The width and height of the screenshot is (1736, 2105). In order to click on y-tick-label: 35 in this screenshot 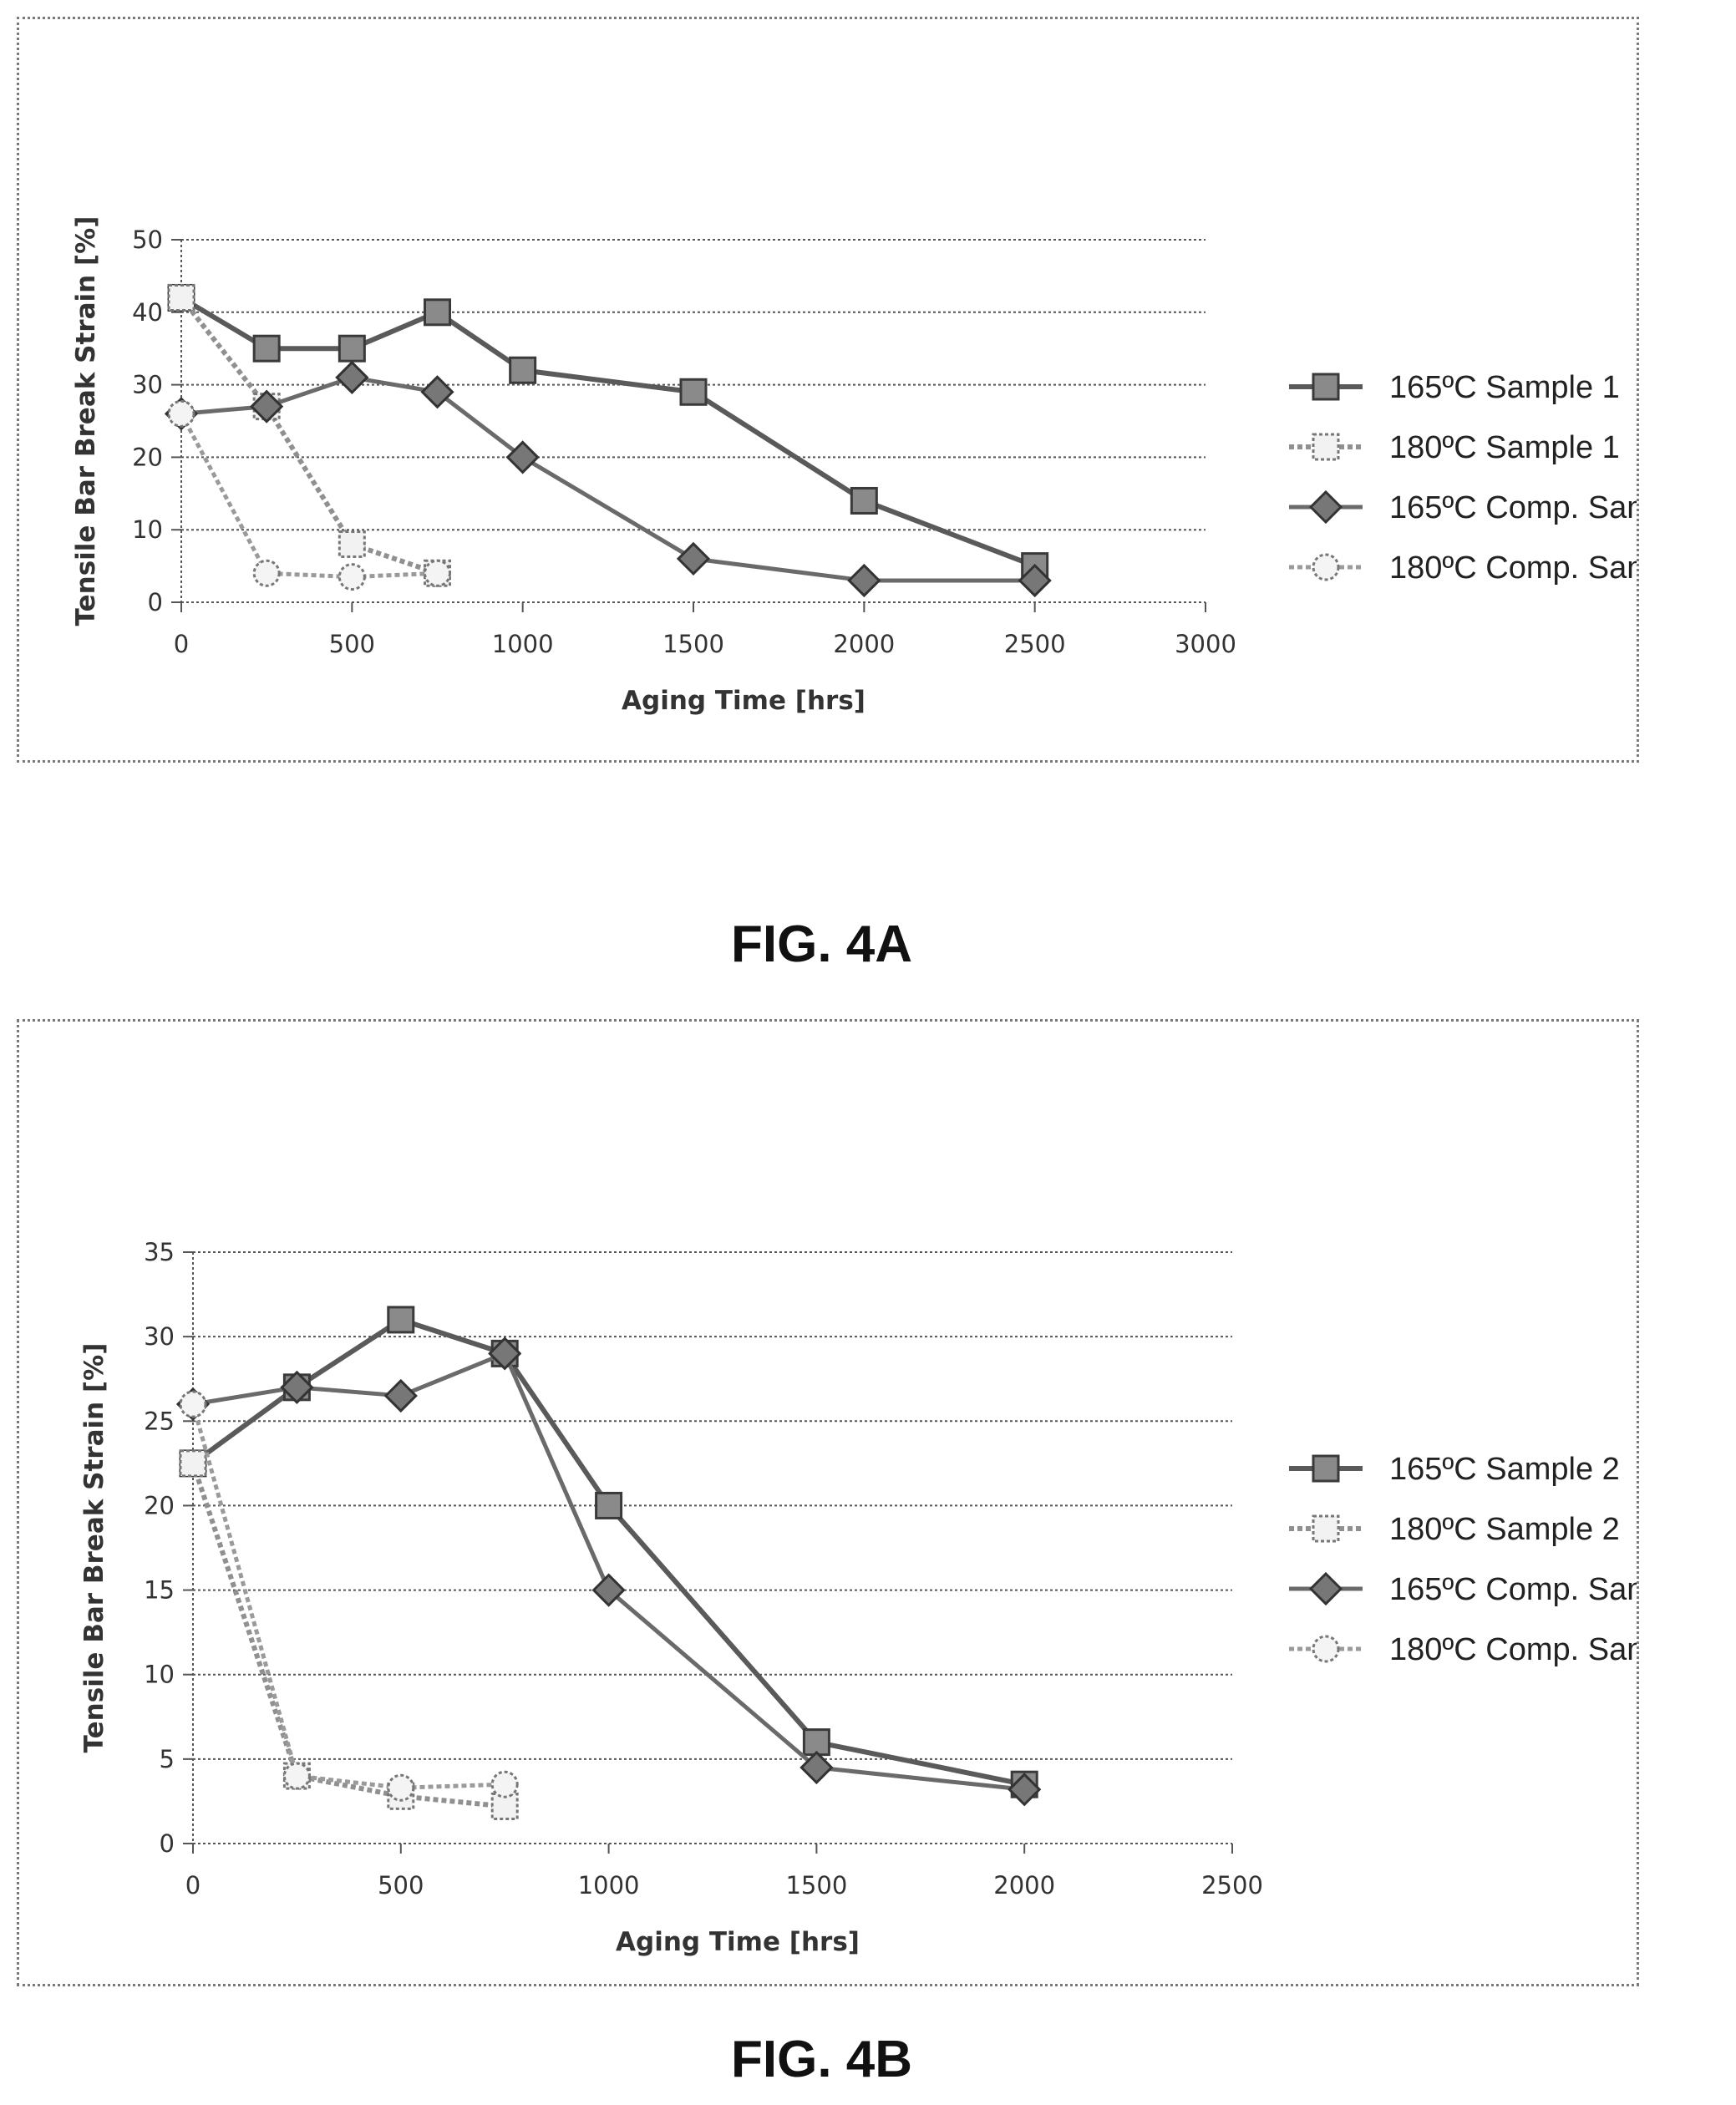, I will do `click(159, 1252)`.